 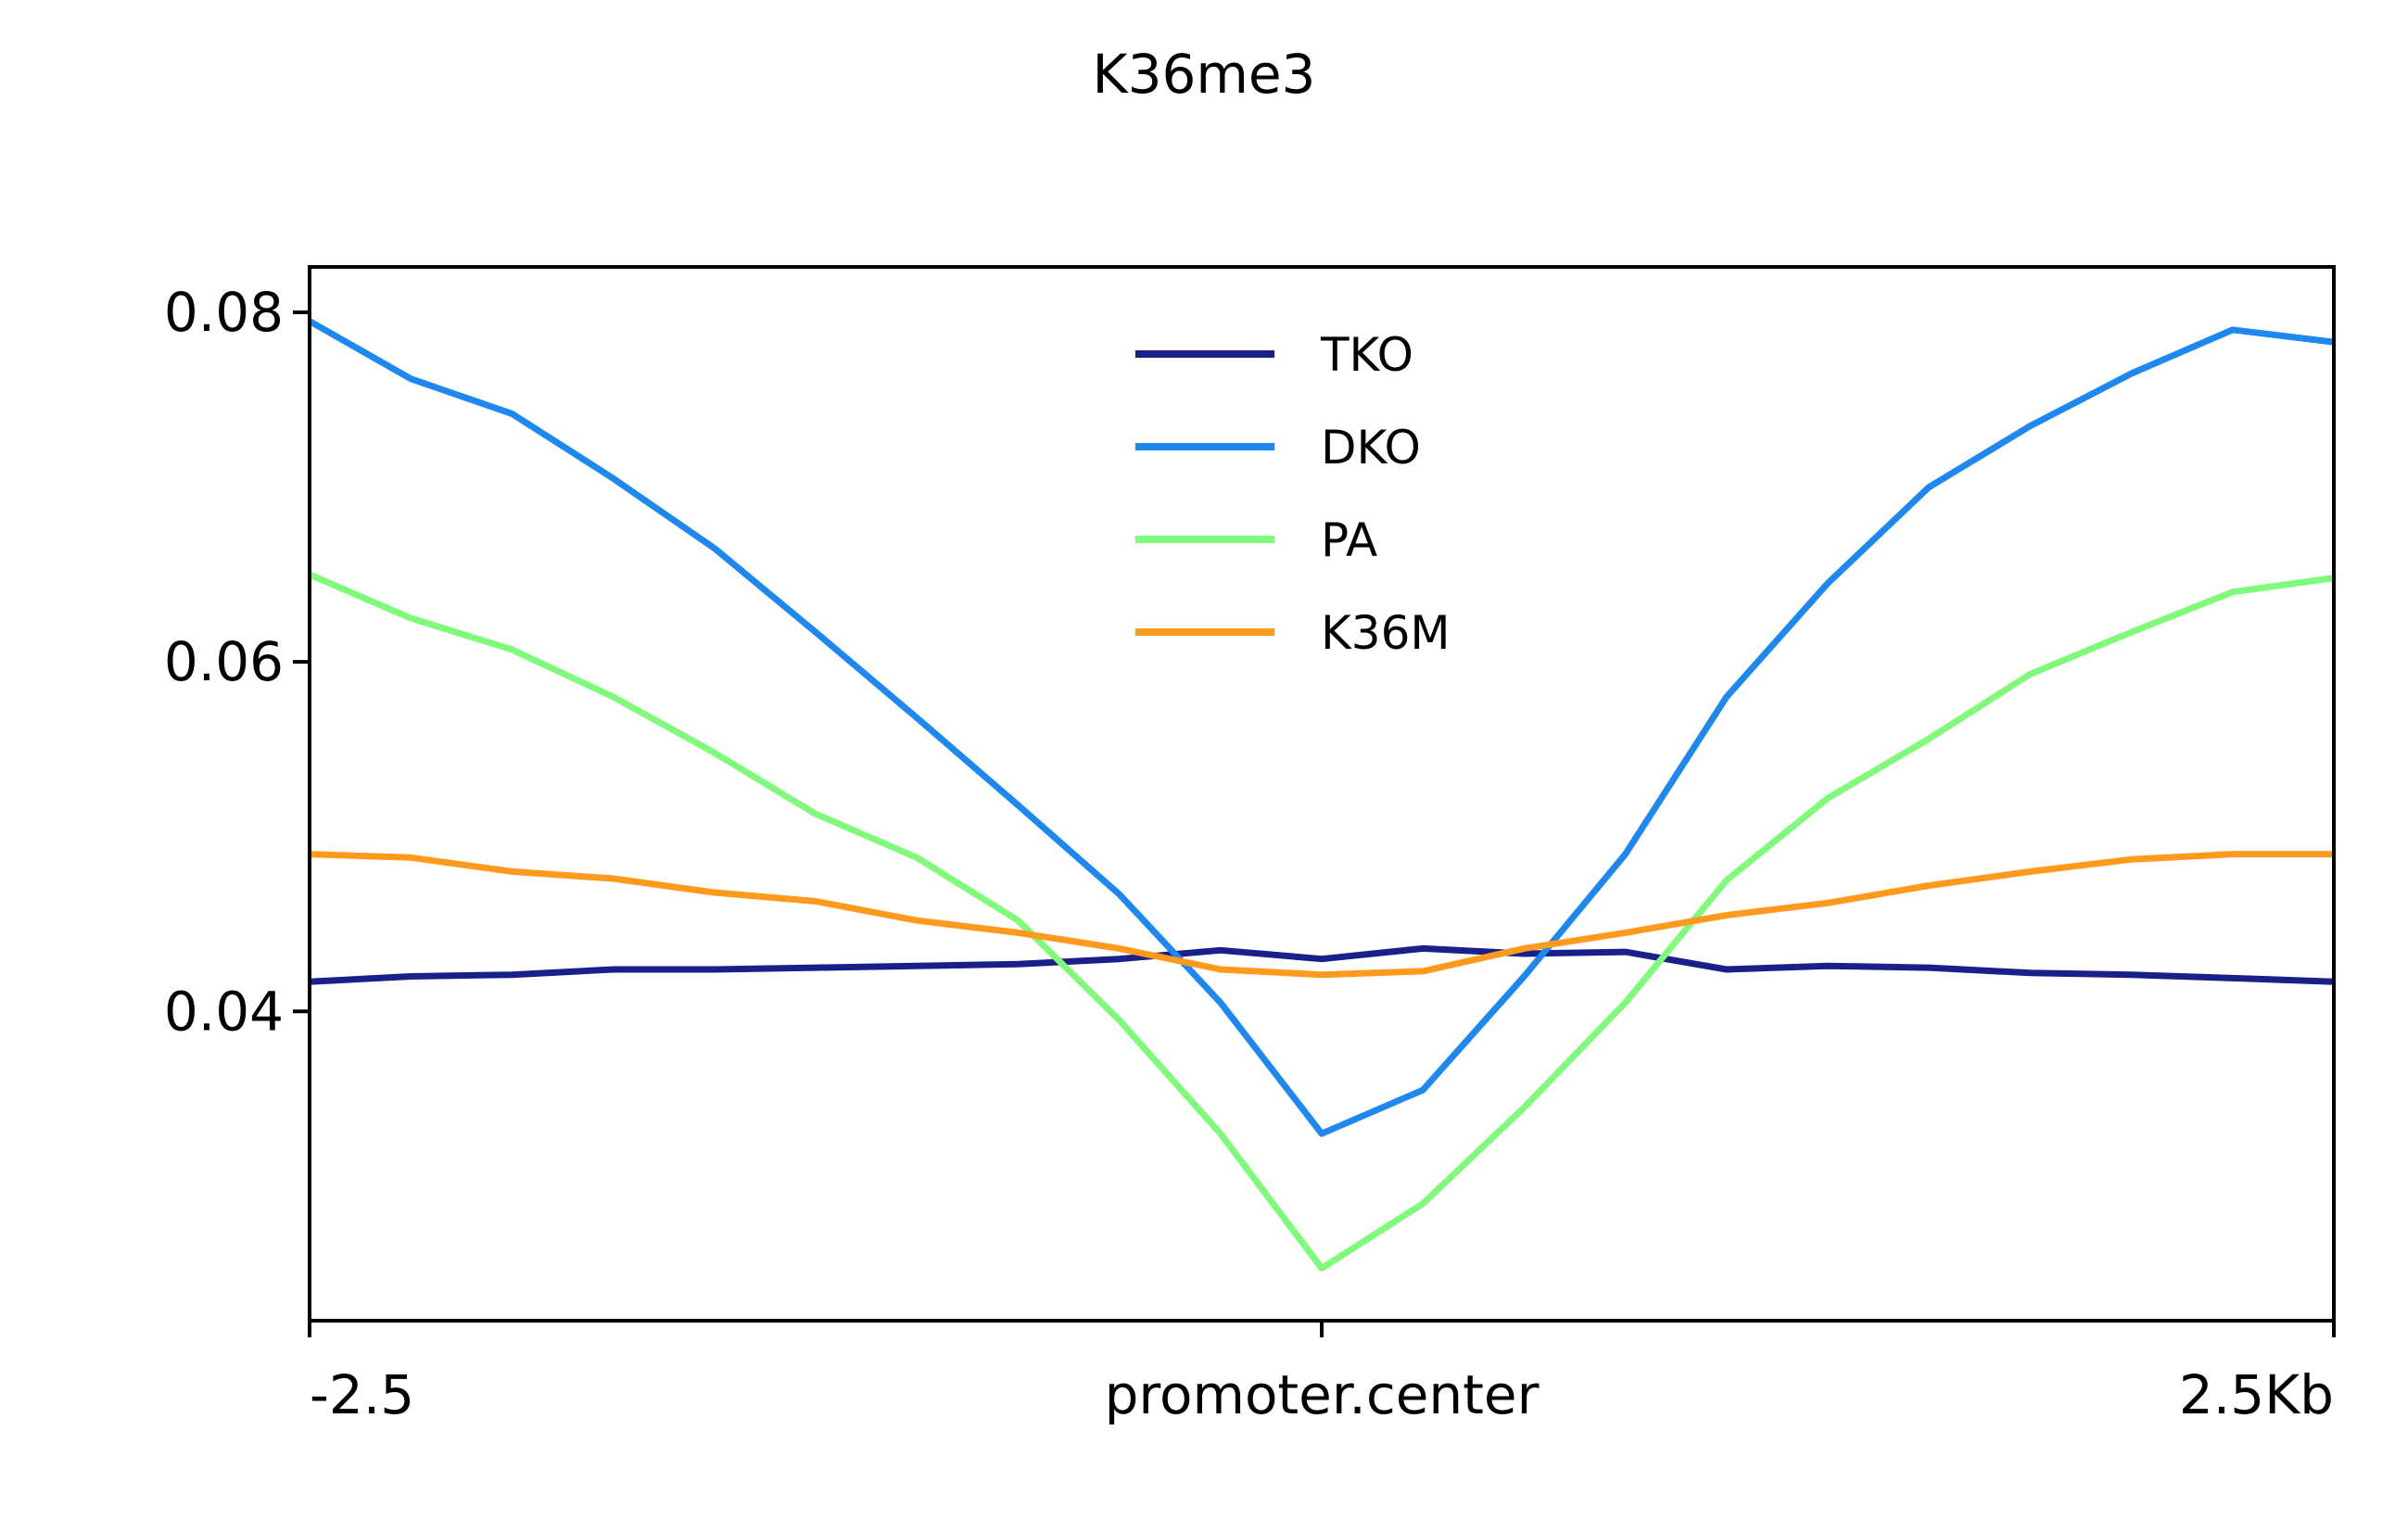 I want to click on series-line-k36m, so click(x=1321, y=915).